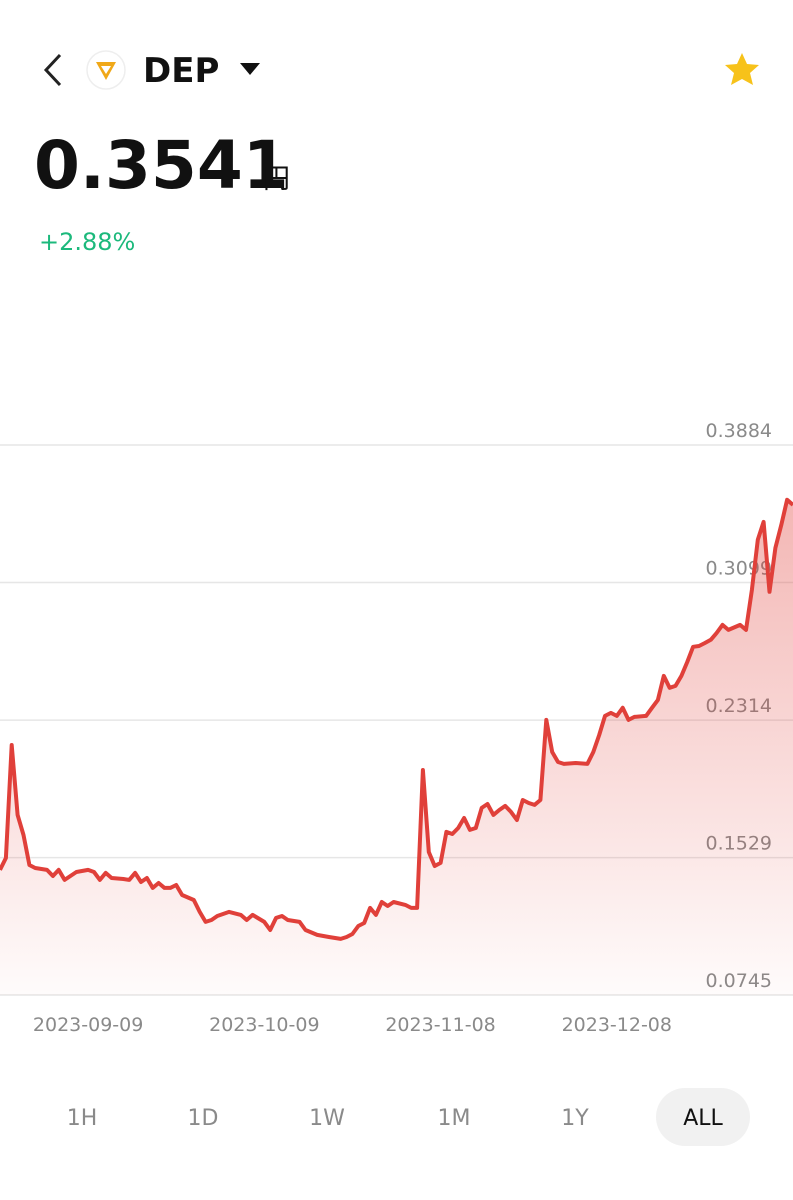 Image resolution: width=793 pixels, height=1200 pixels. What do you see at coordinates (106, 70) in the screenshot?
I see `coin-icon` at bounding box center [106, 70].